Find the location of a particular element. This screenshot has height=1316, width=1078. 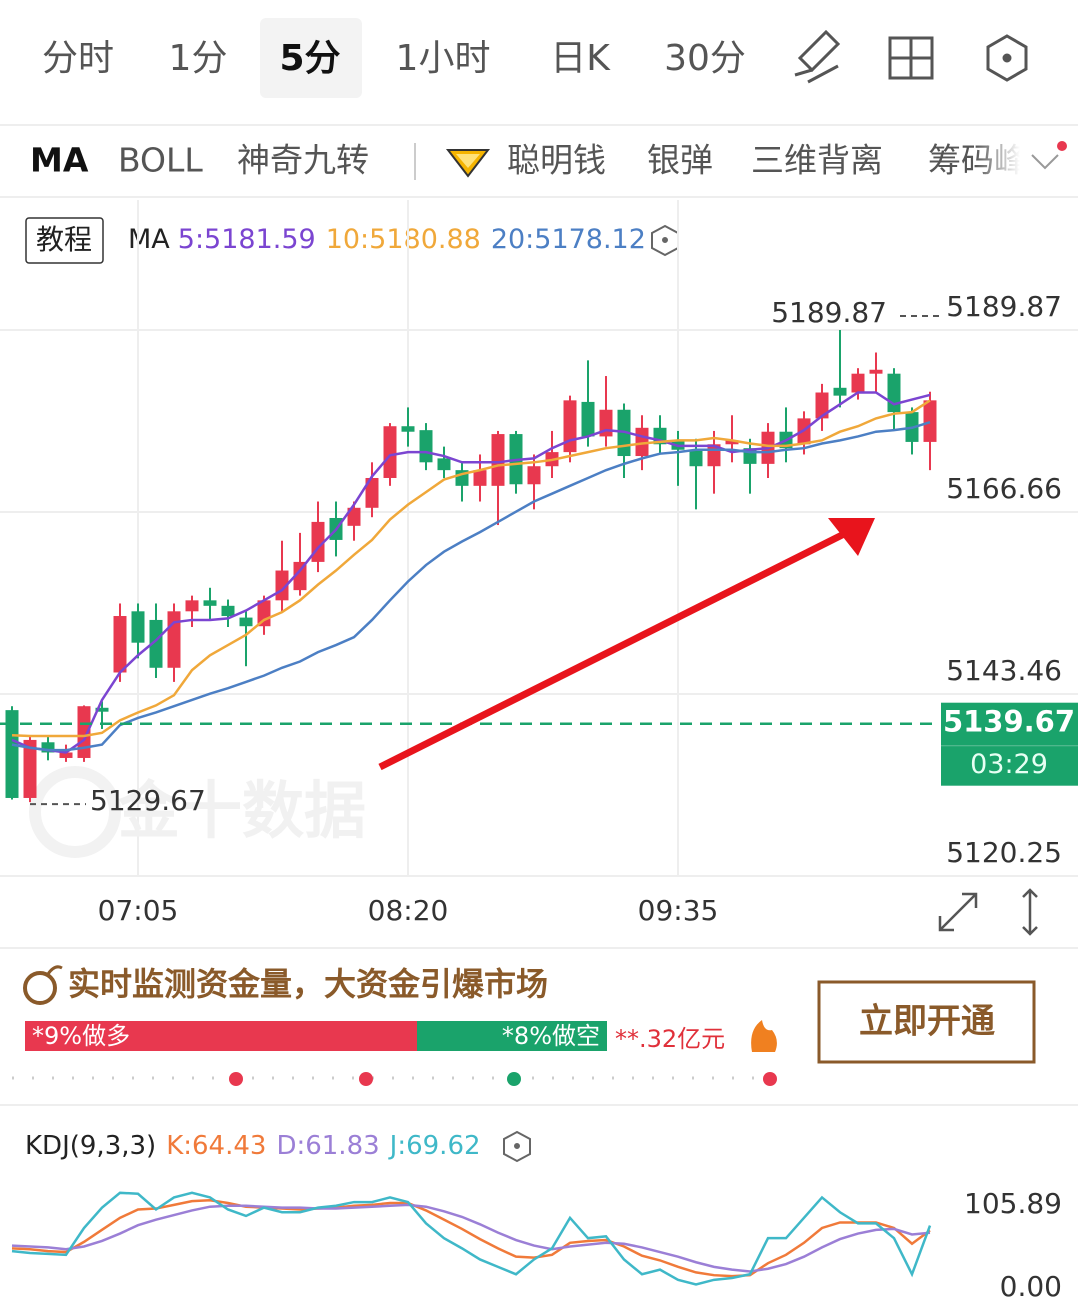

long-label: *9%做多 is located at coordinates (81, 1036).